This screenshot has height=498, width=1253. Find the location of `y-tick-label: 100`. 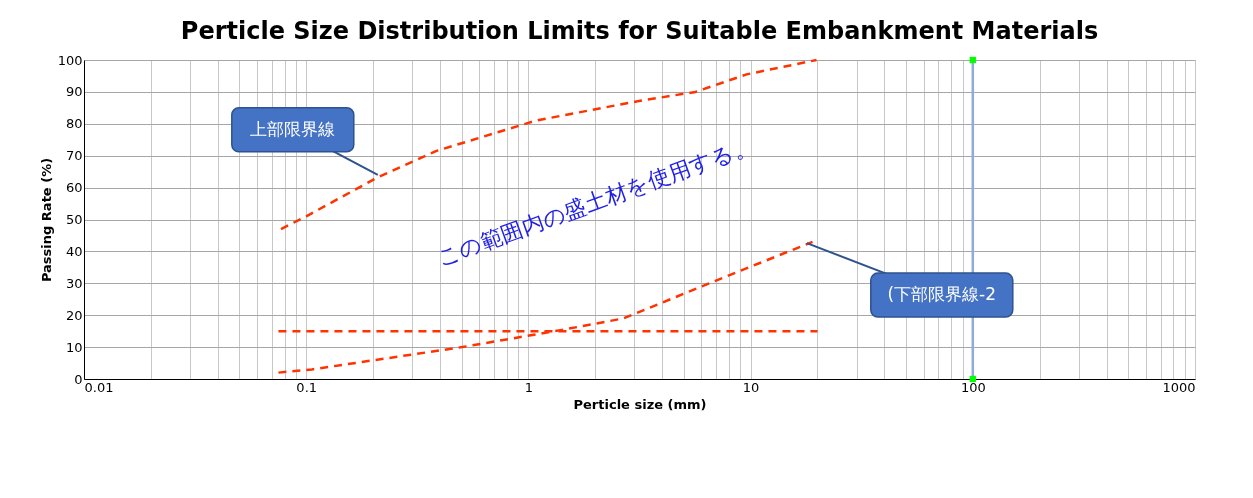

y-tick-label: 100 is located at coordinates (70, 60).